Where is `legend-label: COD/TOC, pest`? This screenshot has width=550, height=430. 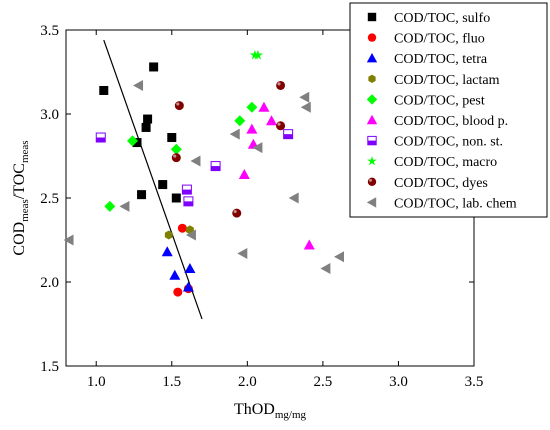
legend-label: COD/TOC, pest is located at coordinates (439, 100).